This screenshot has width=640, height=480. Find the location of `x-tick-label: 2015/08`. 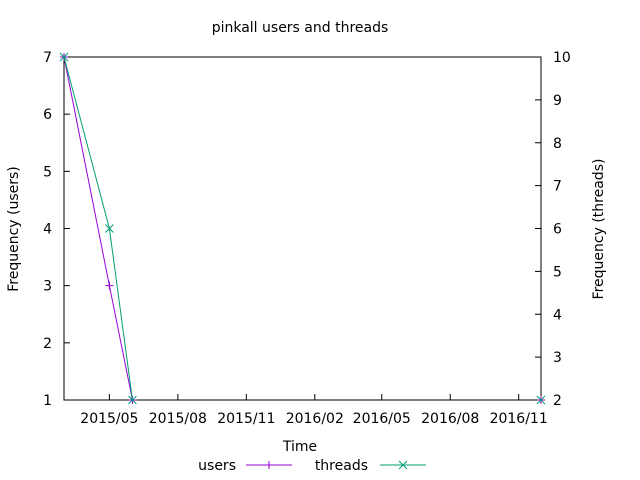

x-tick-label: 2015/08 is located at coordinates (178, 419).